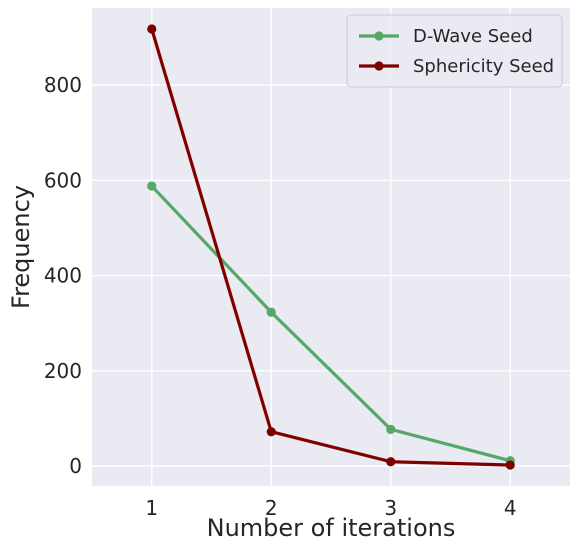 The width and height of the screenshot is (579, 548). What do you see at coordinates (75, 466) in the screenshot?
I see `y-tick-label: 0` at bounding box center [75, 466].